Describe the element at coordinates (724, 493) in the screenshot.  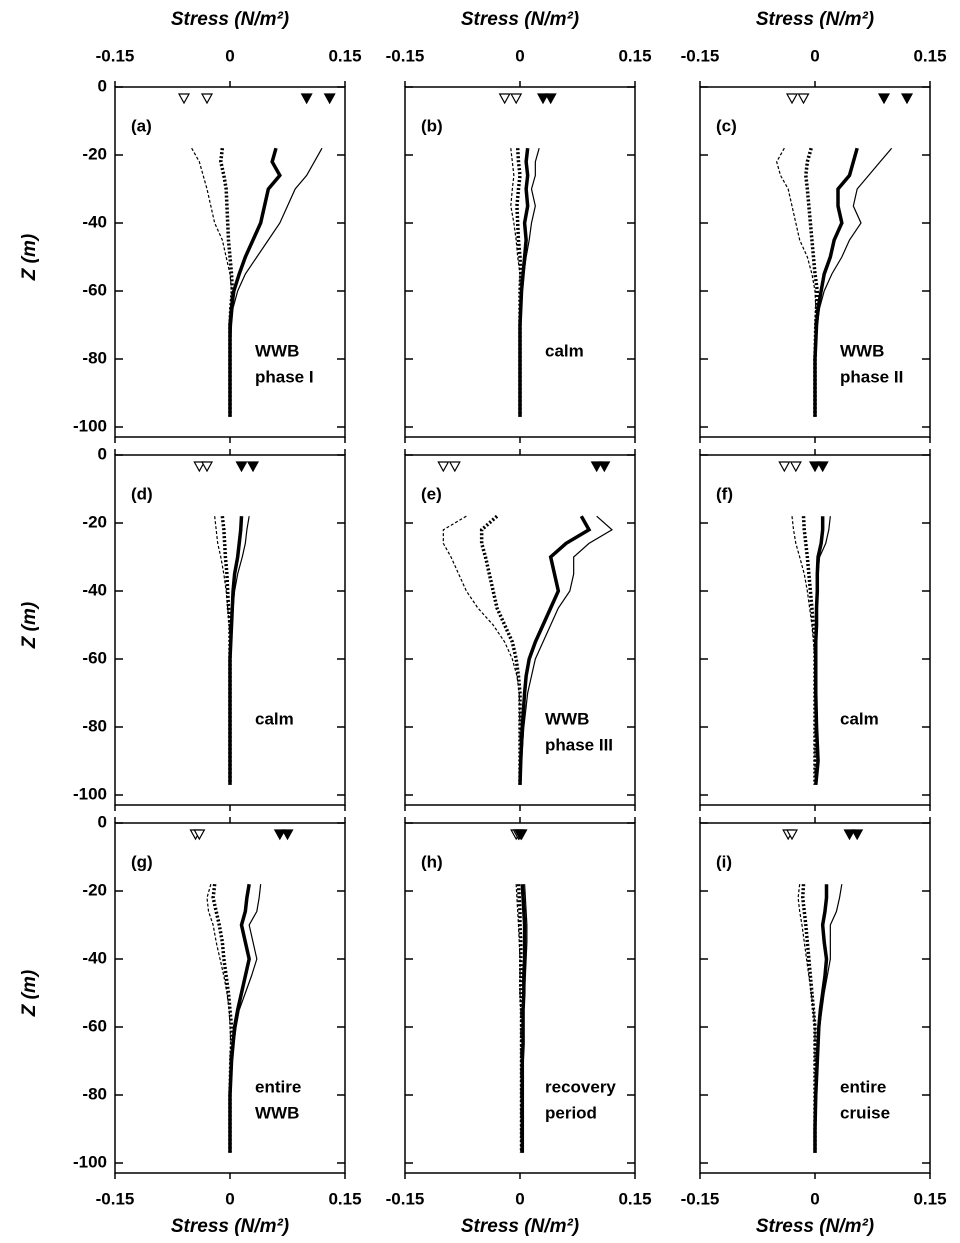
I see `panel-label: (f)` at that location.